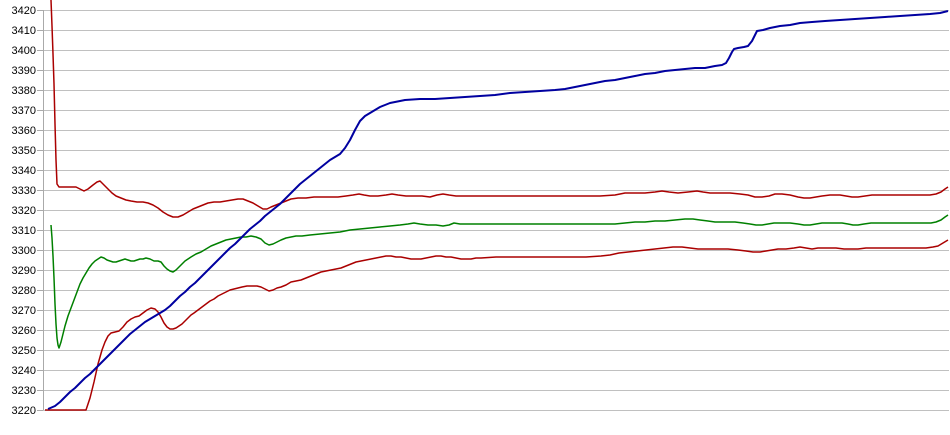  I want to click on y-axis-label: 3240, so click(24, 371).